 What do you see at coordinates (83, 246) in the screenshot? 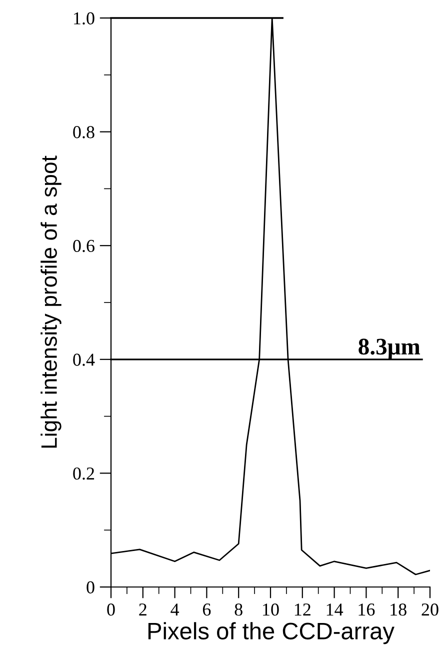
I see `y-tick-label: 0.6` at bounding box center [83, 246].